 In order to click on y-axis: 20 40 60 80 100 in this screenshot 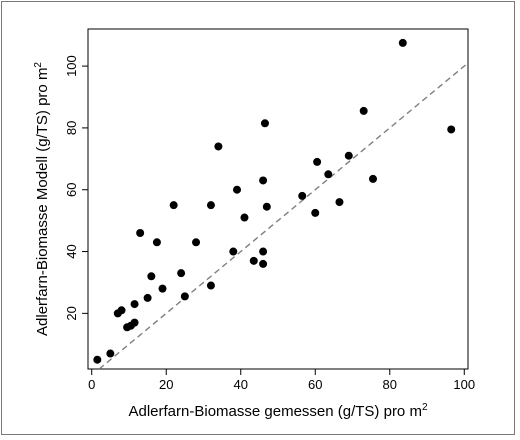, I will do `click(76, 188)`.